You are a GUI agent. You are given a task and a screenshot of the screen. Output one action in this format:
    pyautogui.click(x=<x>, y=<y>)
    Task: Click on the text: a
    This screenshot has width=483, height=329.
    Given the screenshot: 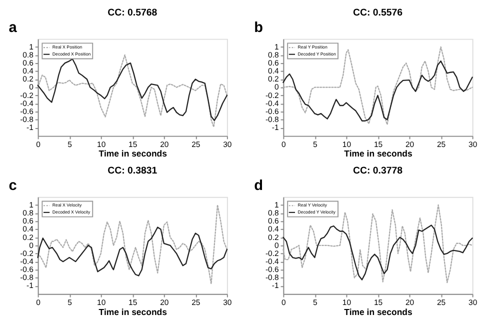 What is the action you would take?
    pyautogui.click(x=13, y=28)
    